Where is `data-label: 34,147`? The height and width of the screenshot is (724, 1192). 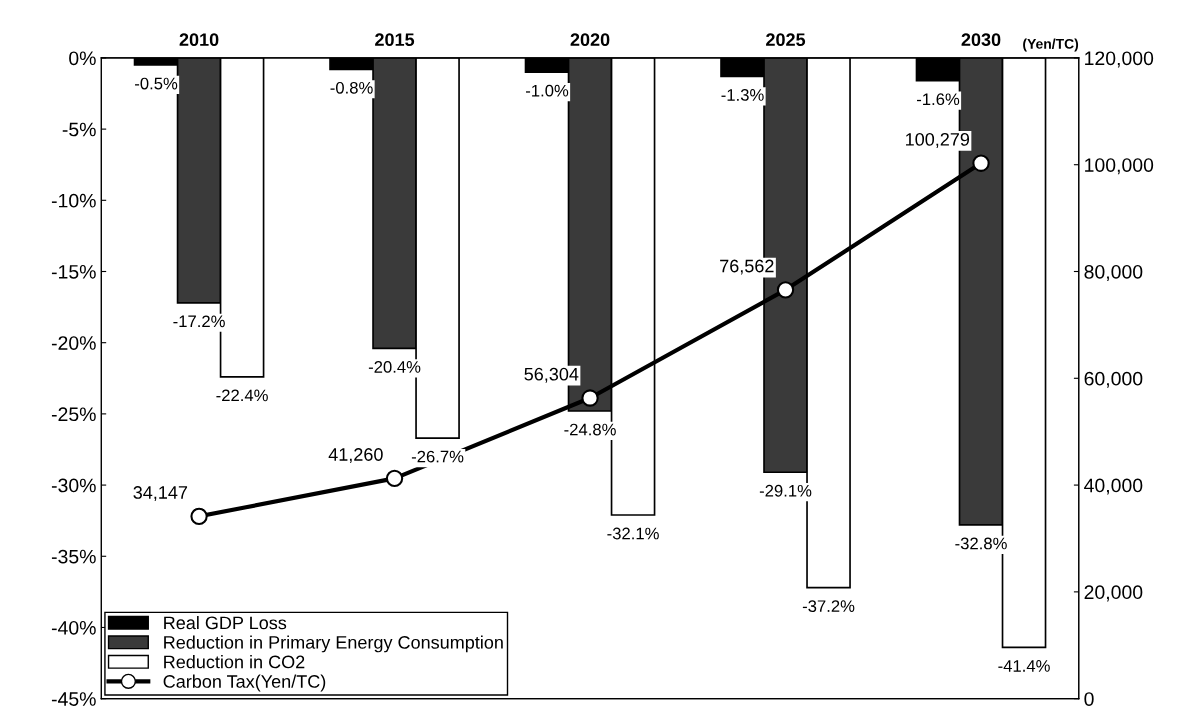 data-label: 34,147 is located at coordinates (160, 494).